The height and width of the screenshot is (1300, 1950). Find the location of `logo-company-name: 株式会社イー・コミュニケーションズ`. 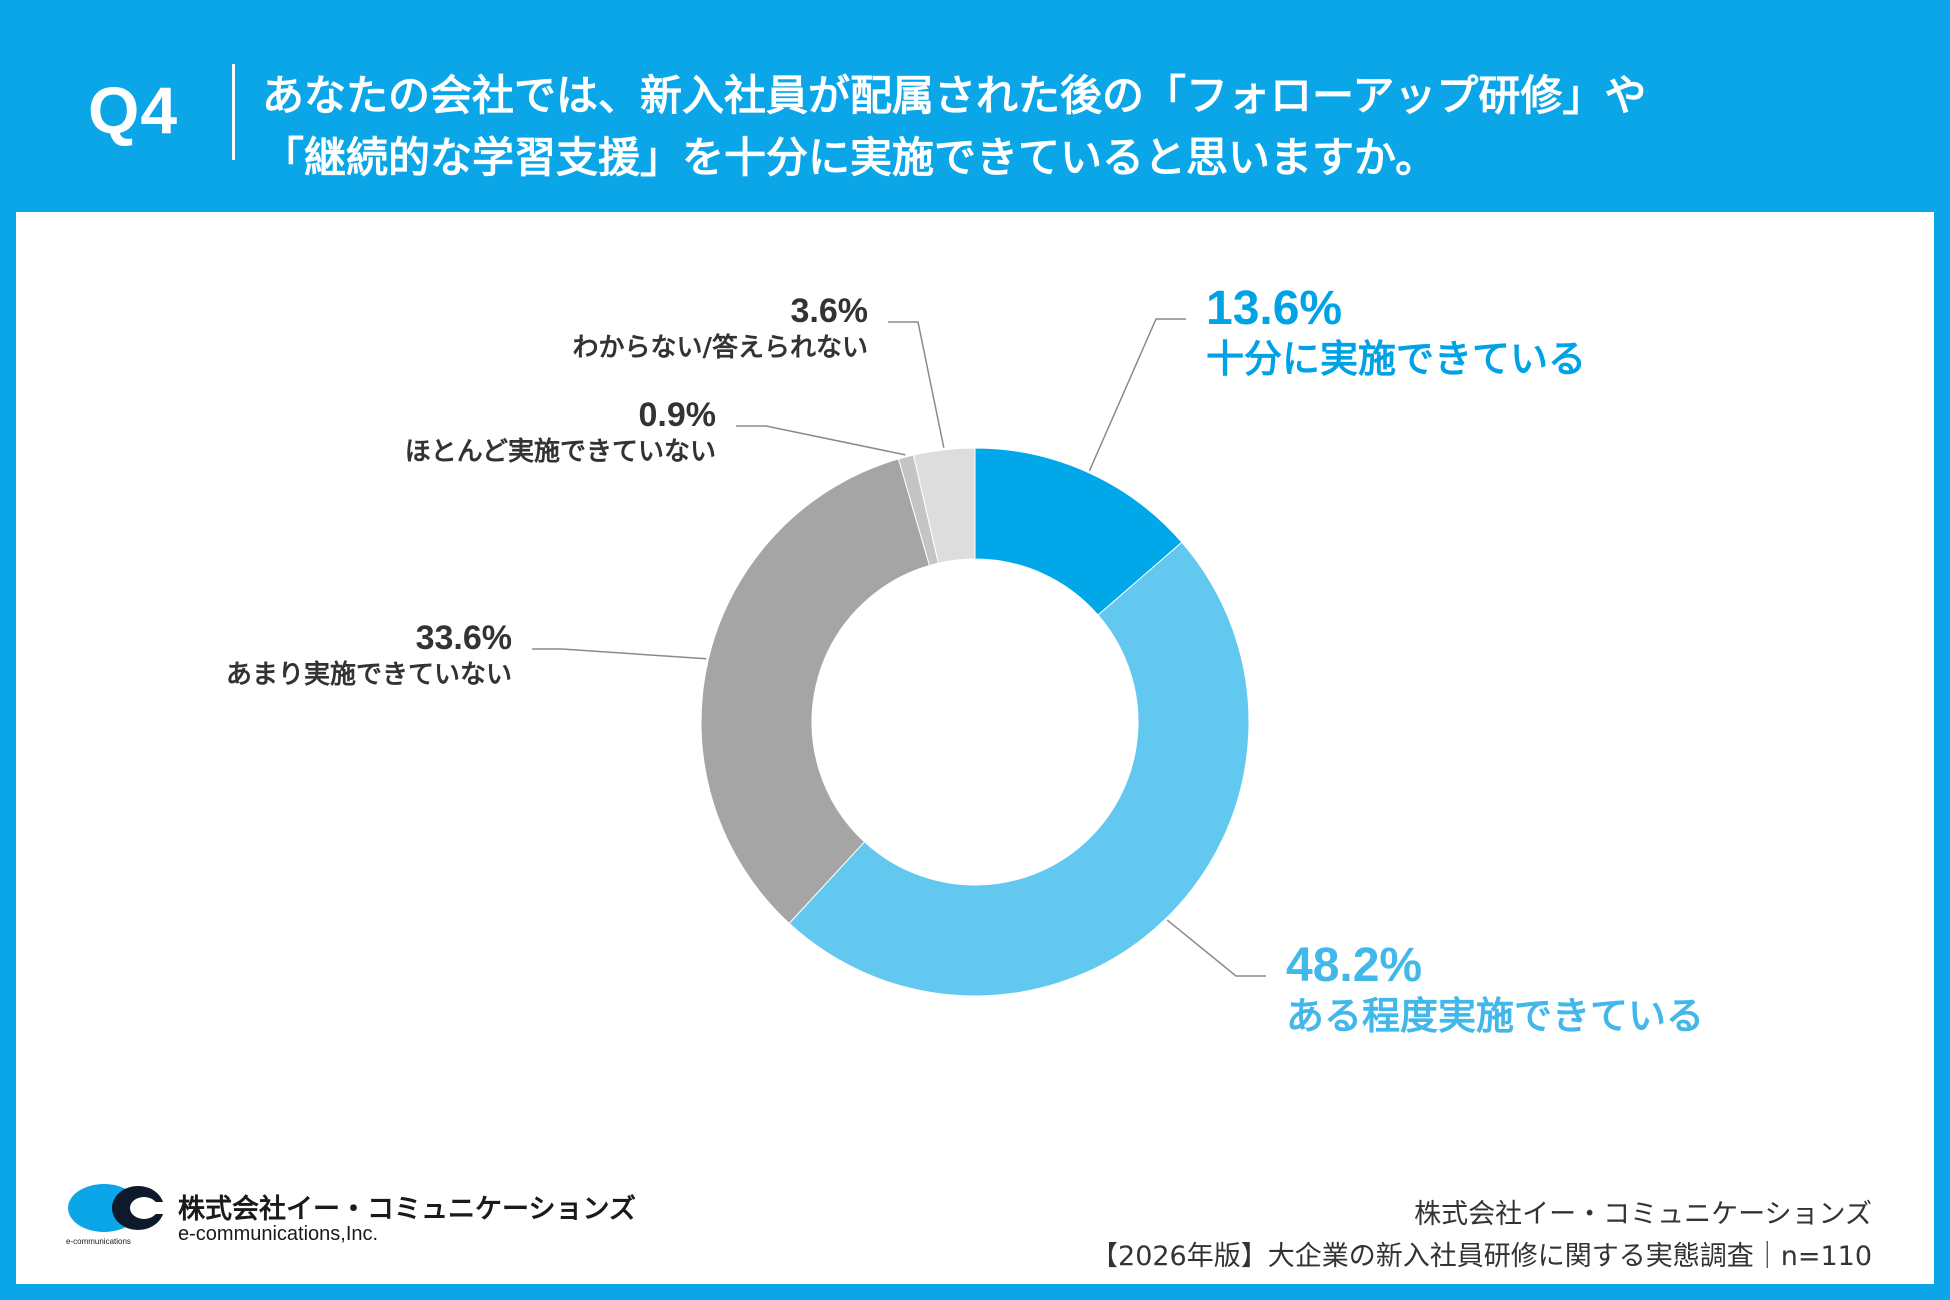

logo-company-name: 株式会社イー・コミュニケーションズ is located at coordinates (407, 1209).